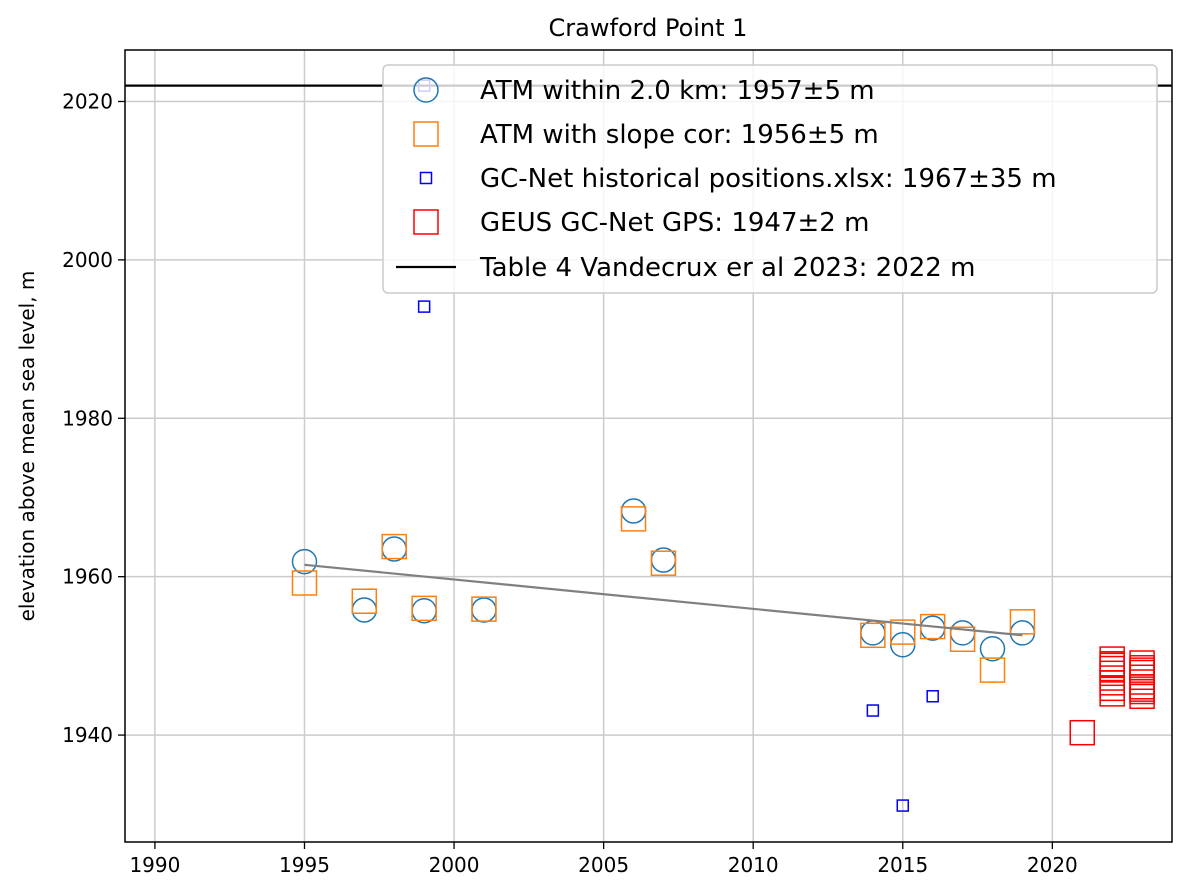 Image resolution: width=1186 pixels, height=896 pixels. I want to click on legend-label-atm-with-slope-cor-1: ATM with slope cor: 1956±5 m, so click(679, 135).